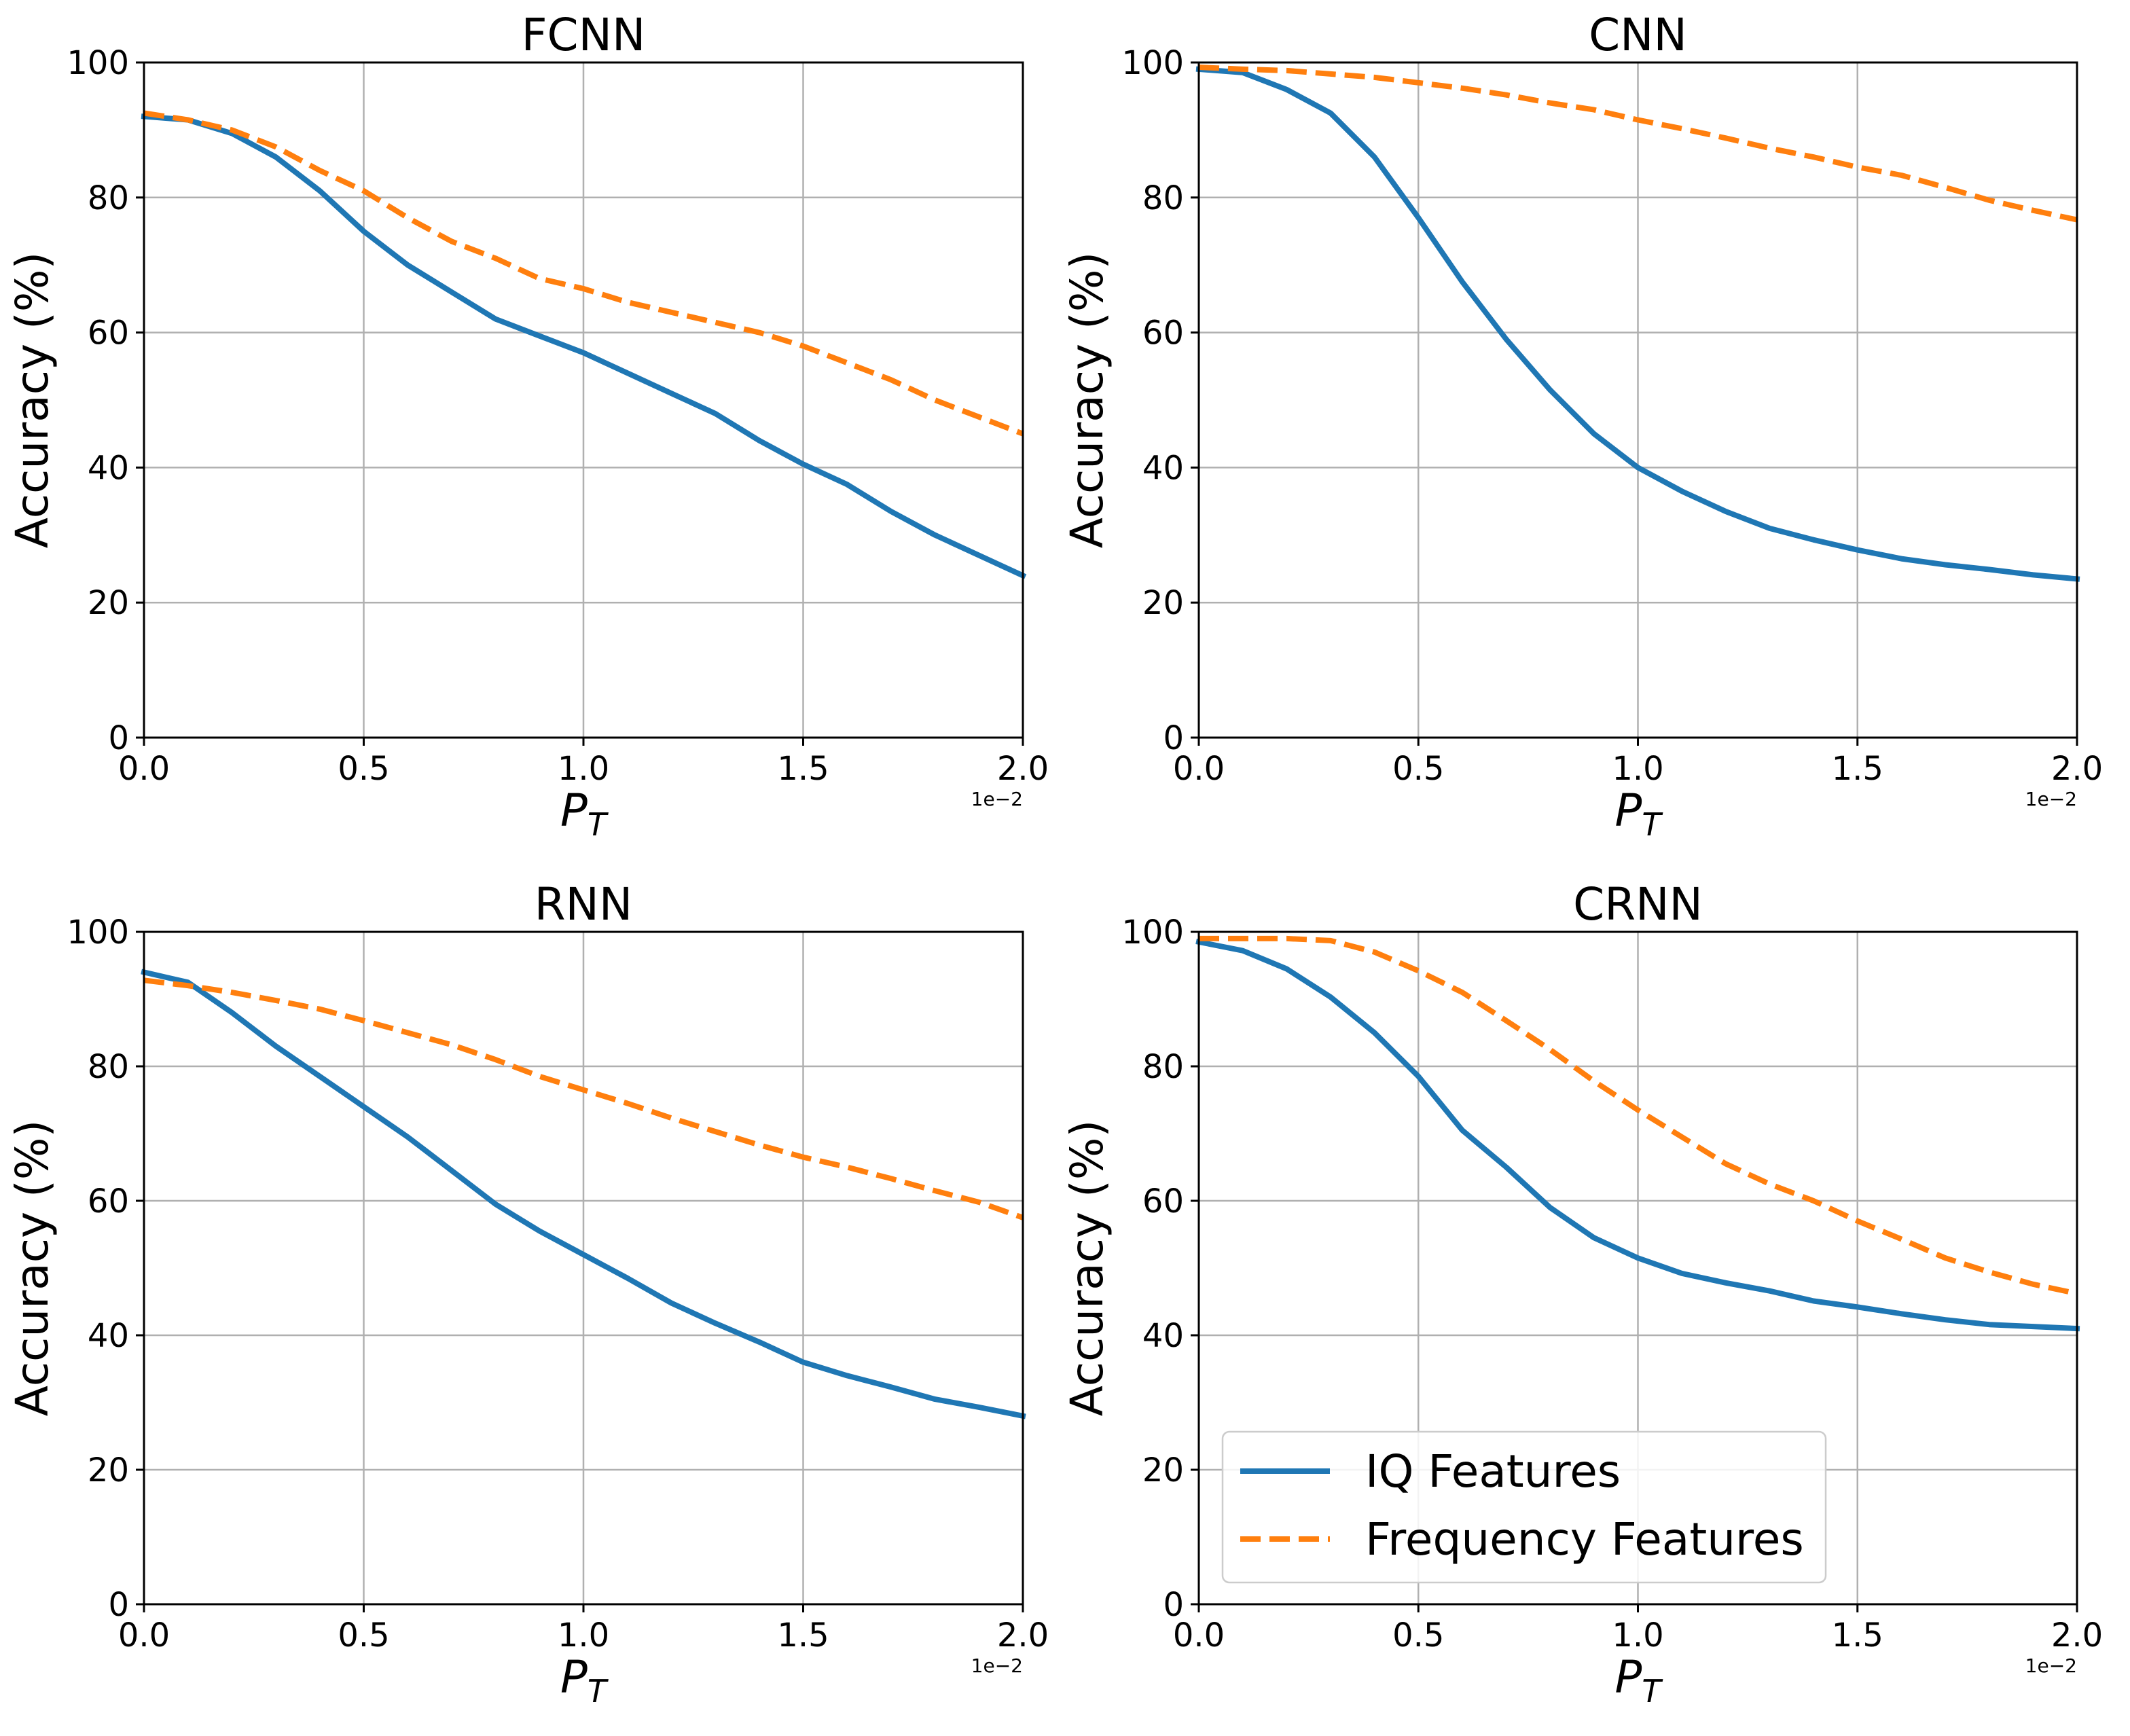 The image size is (2130, 1736). I want to click on subplot-title: RNN, so click(584, 904).